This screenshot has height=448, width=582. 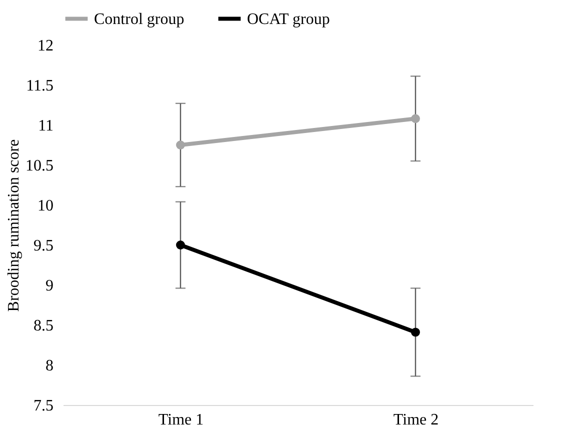 I want to click on x-tick-label: Time 1, so click(x=181, y=420).